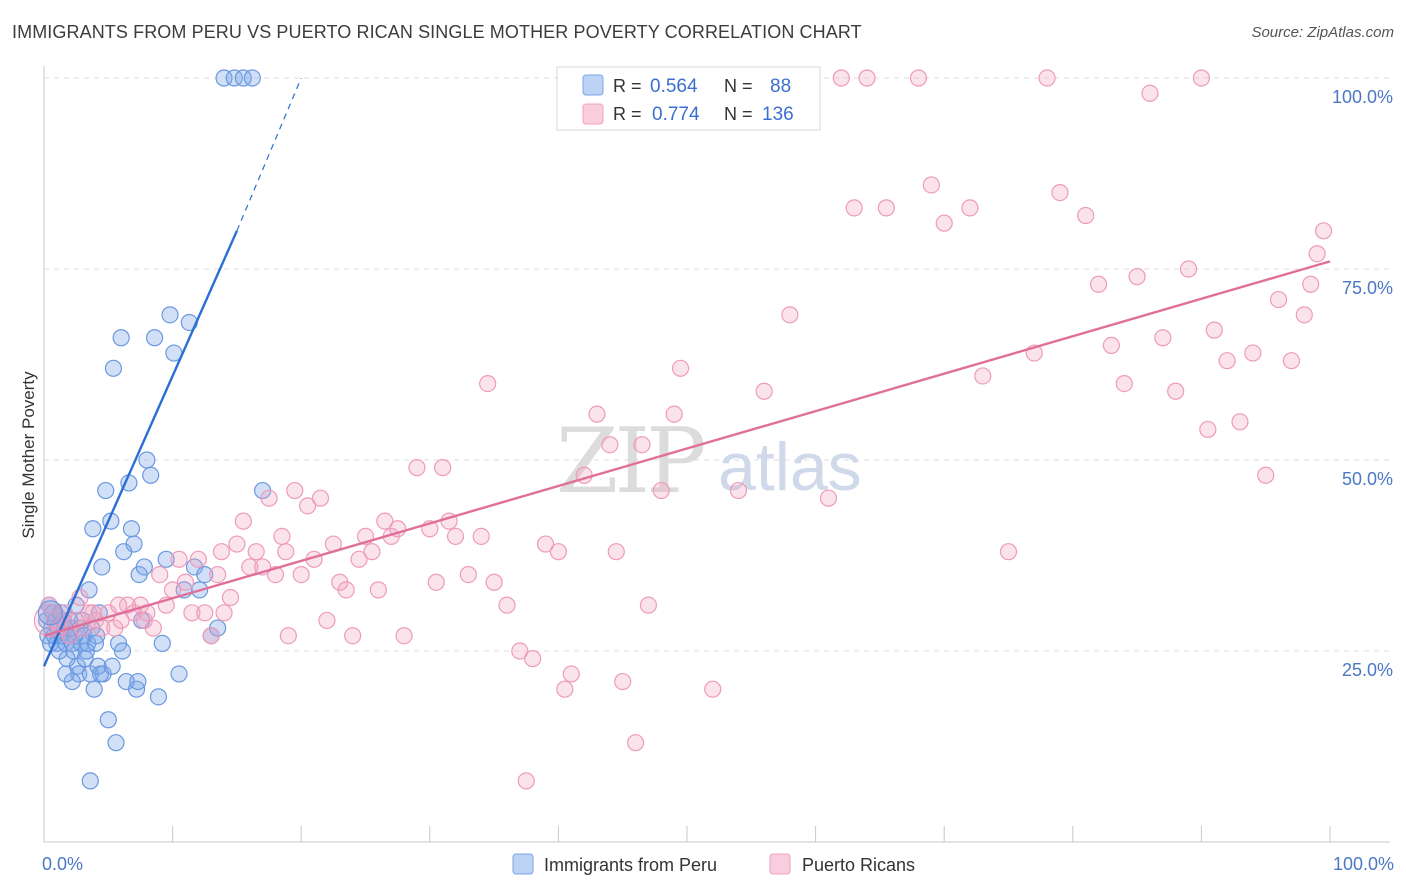 This screenshot has height=892, width=1406. I want to click on legend-swatch-puerto-rican, so click(593, 114).